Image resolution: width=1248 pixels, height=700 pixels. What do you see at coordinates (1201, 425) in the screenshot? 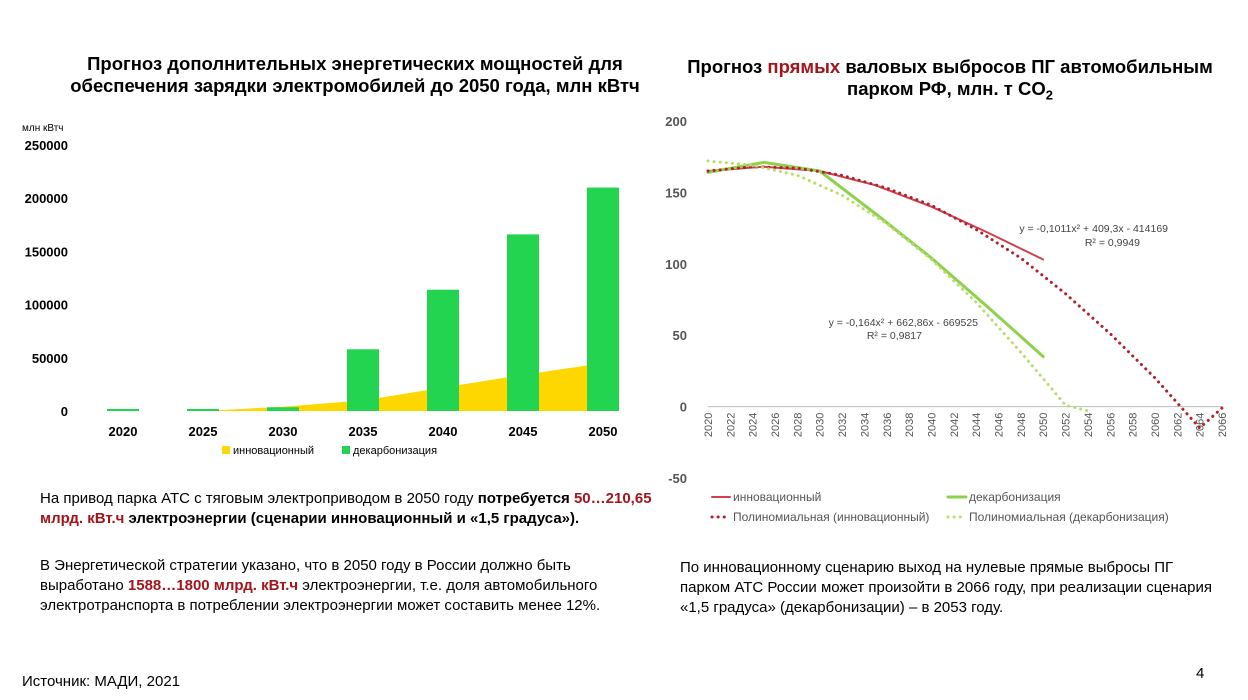
I see `x-tick-label: 2064` at bounding box center [1201, 425].